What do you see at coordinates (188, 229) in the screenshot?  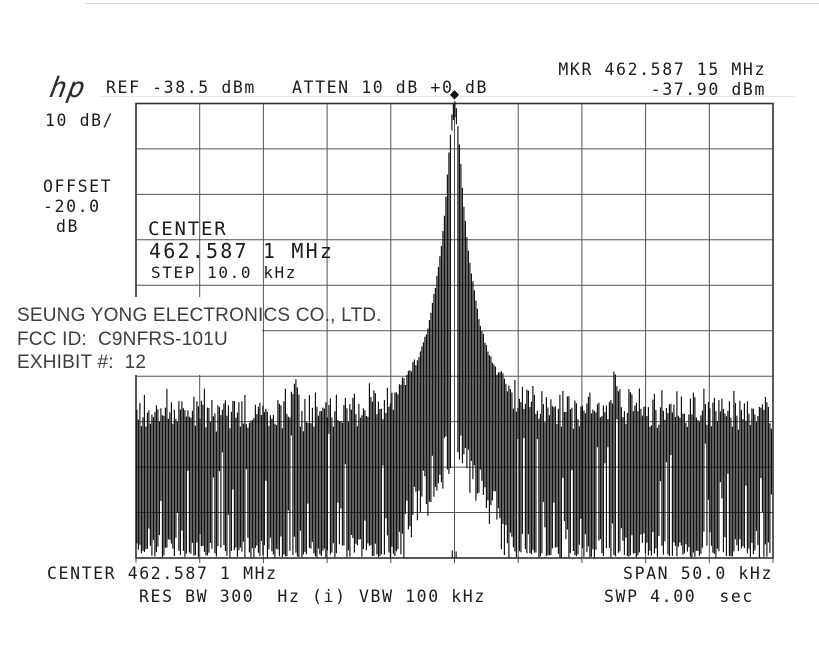 I see `center-freq-label: CENTER` at bounding box center [188, 229].